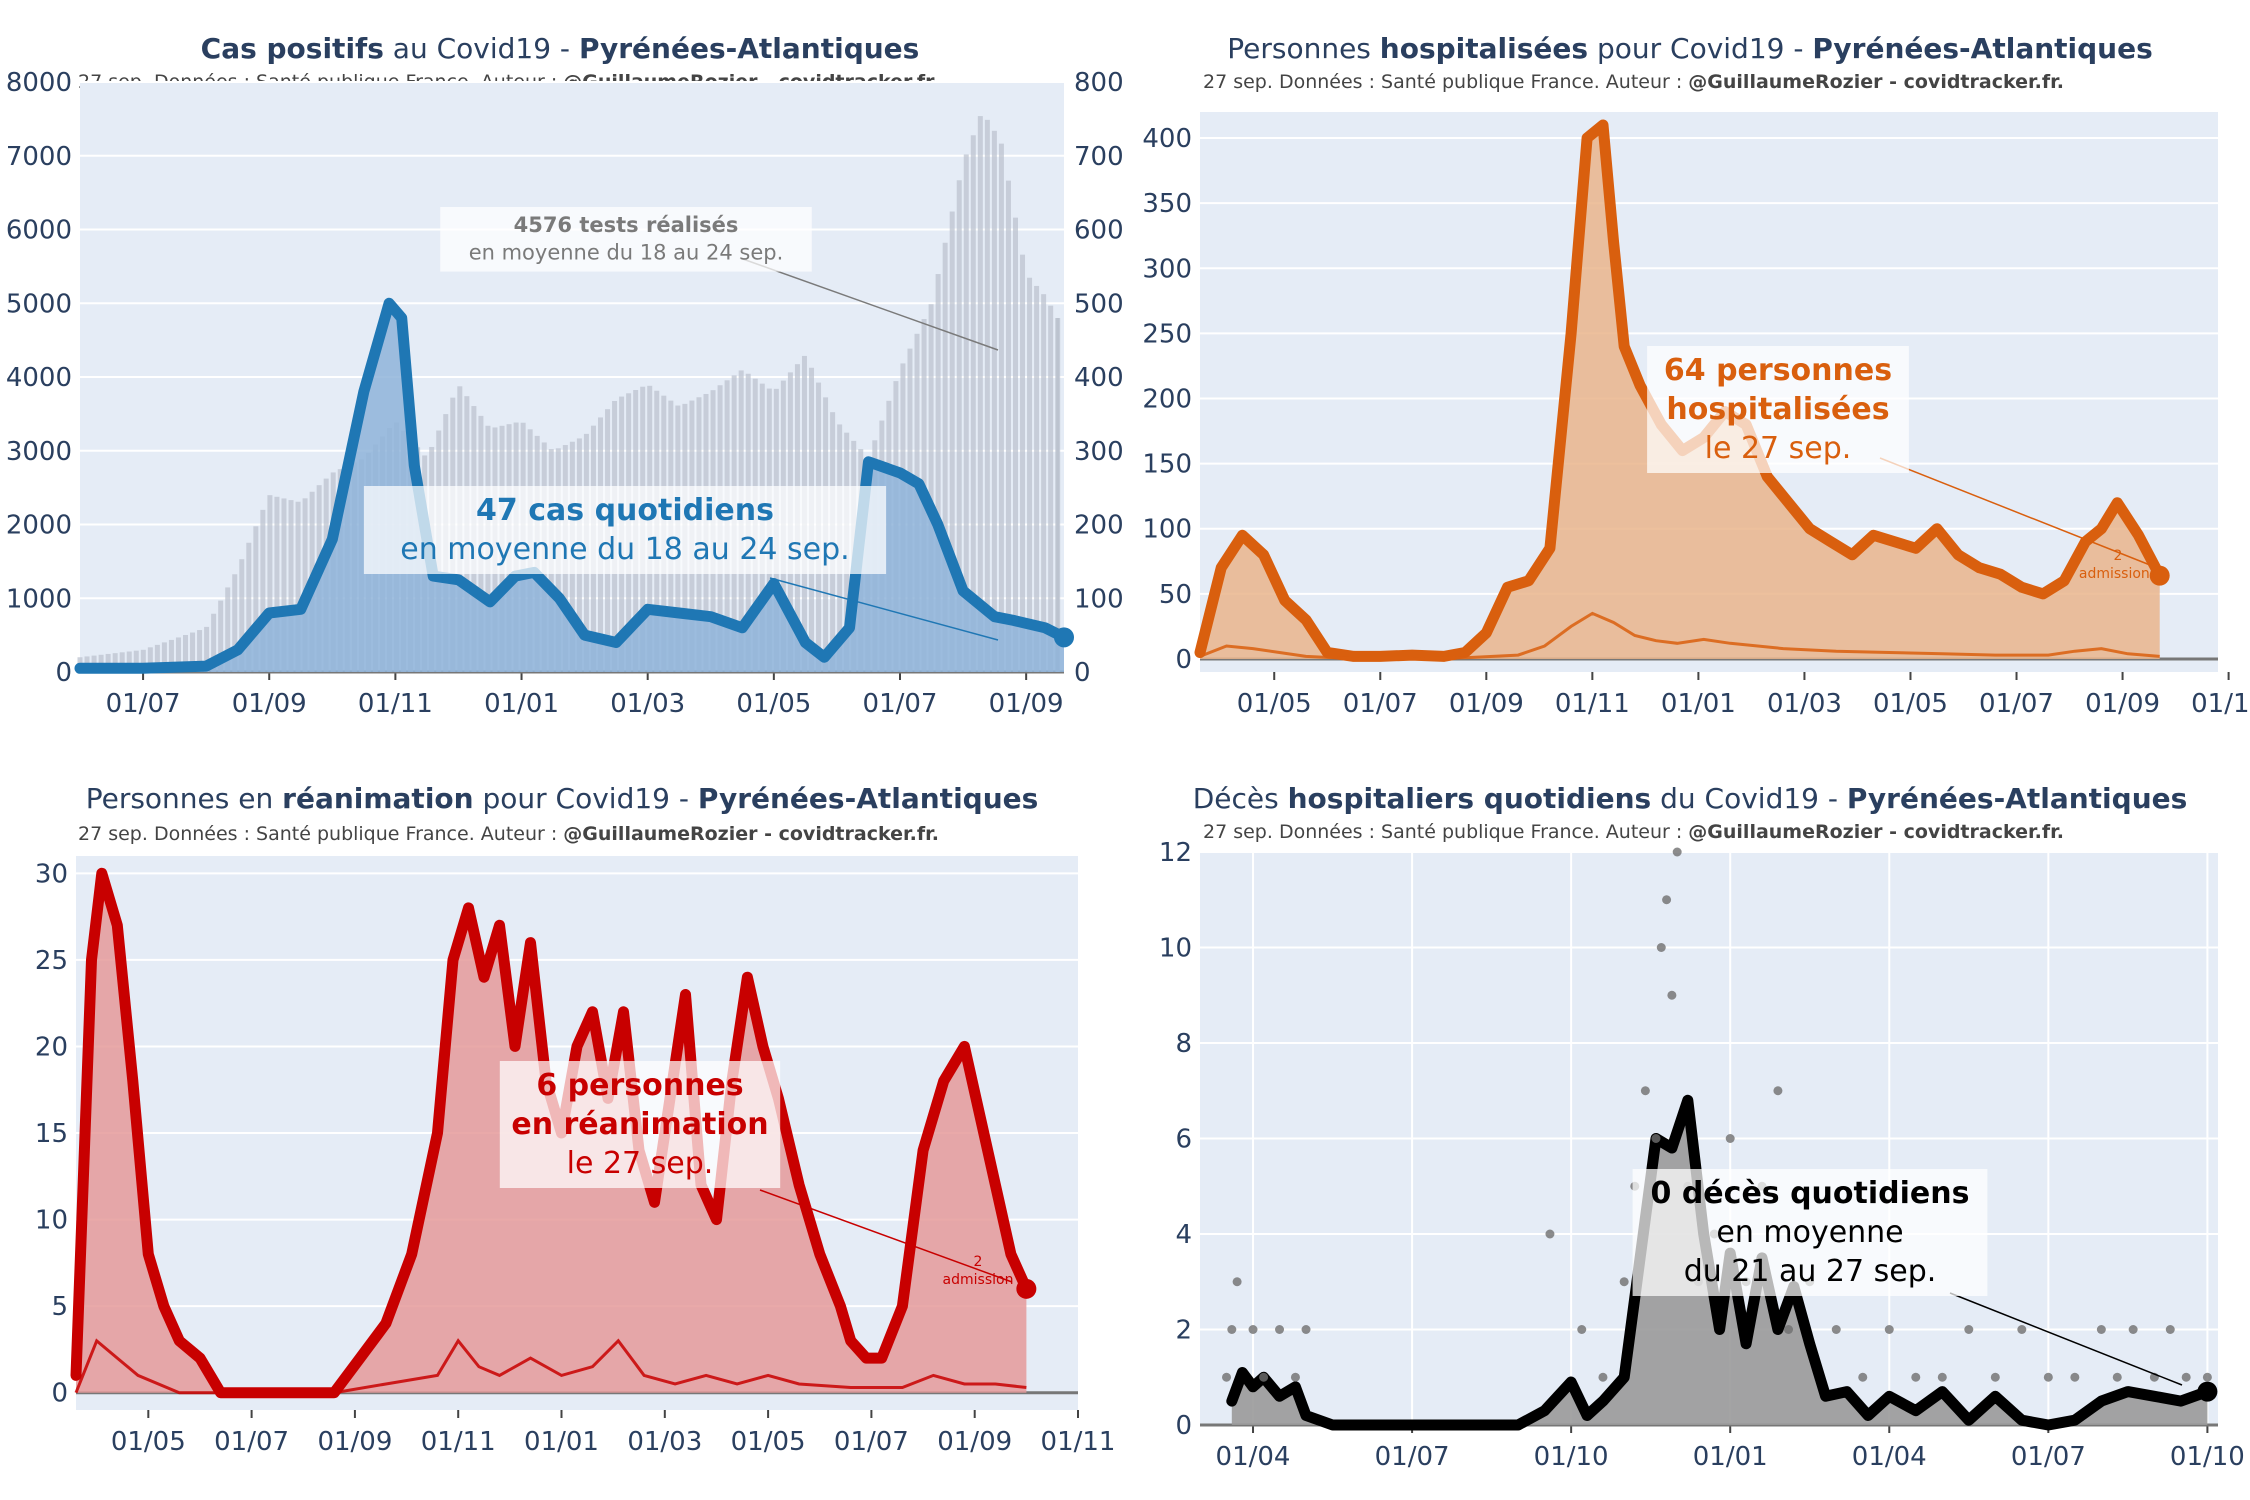  What do you see at coordinates (59, 1307) in the screenshot?
I see `y-tick-label: 5` at bounding box center [59, 1307].